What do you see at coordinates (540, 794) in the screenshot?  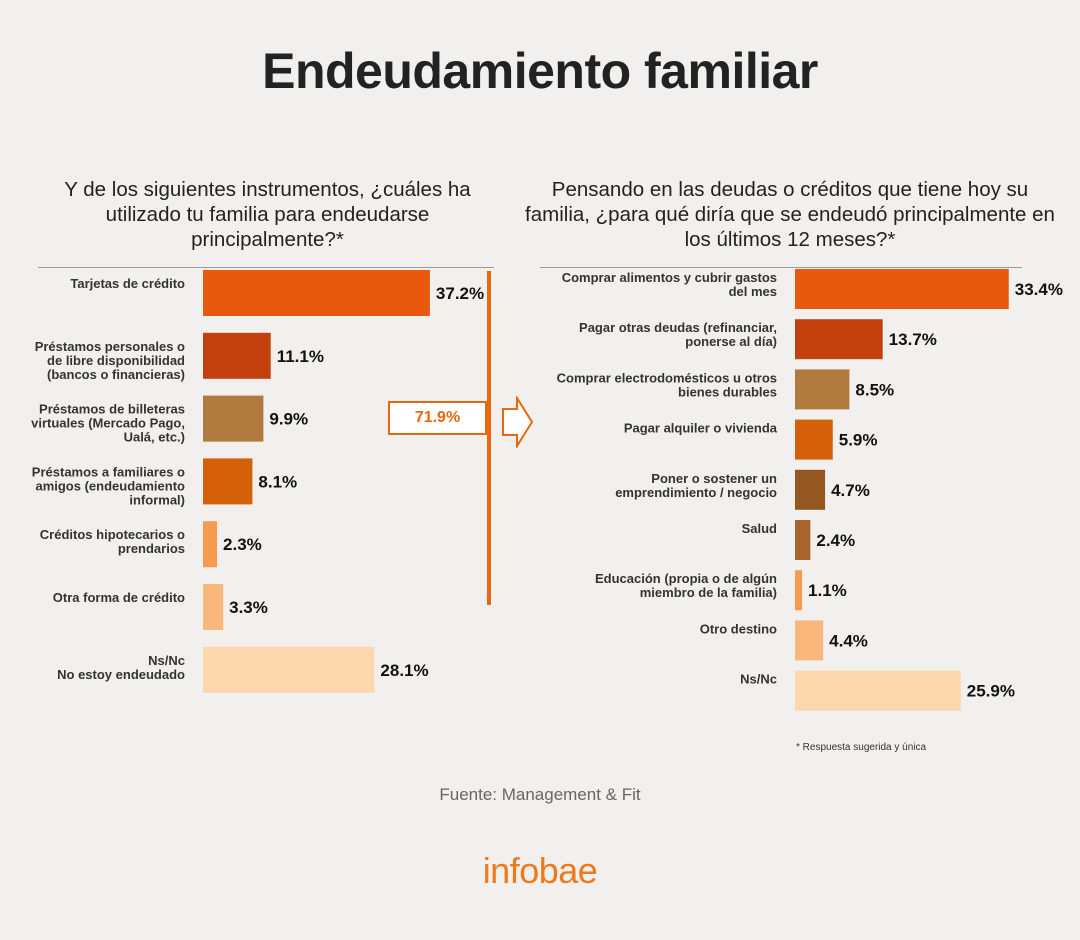 I see `source-note: Fuente: Management & Fit` at bounding box center [540, 794].